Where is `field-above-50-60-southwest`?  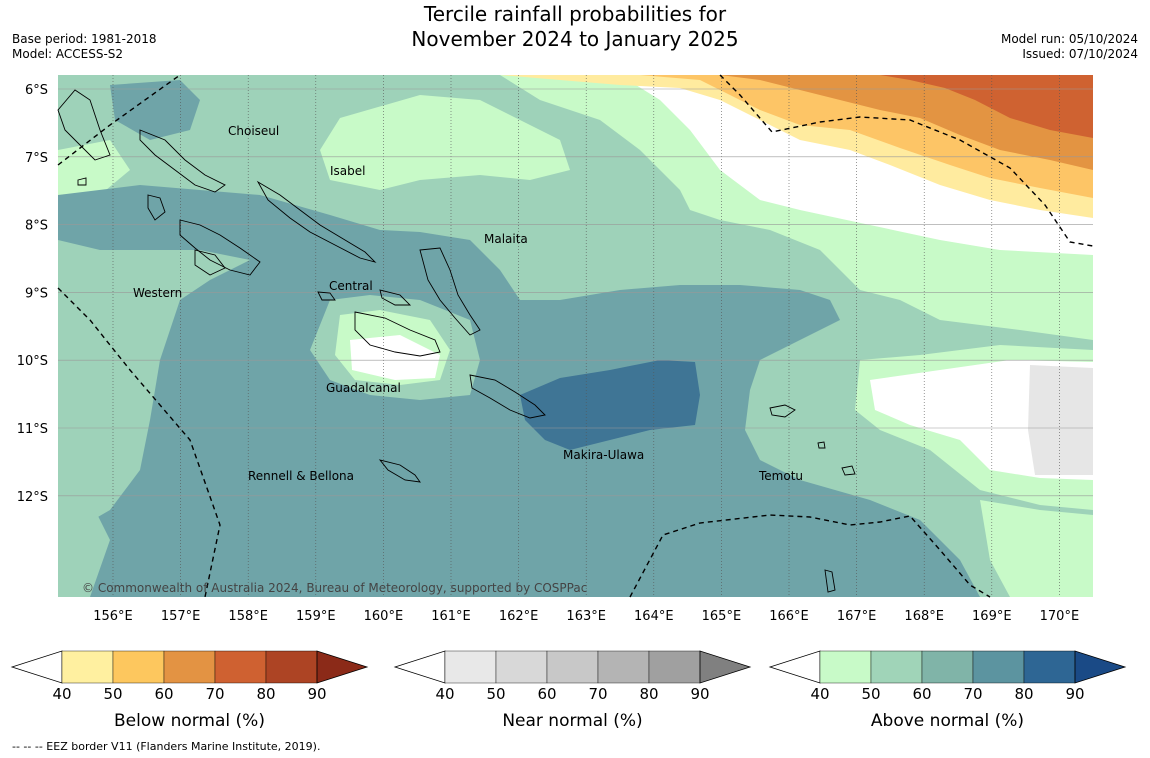
field-above-50-60-southwest is located at coordinates (84, 548).